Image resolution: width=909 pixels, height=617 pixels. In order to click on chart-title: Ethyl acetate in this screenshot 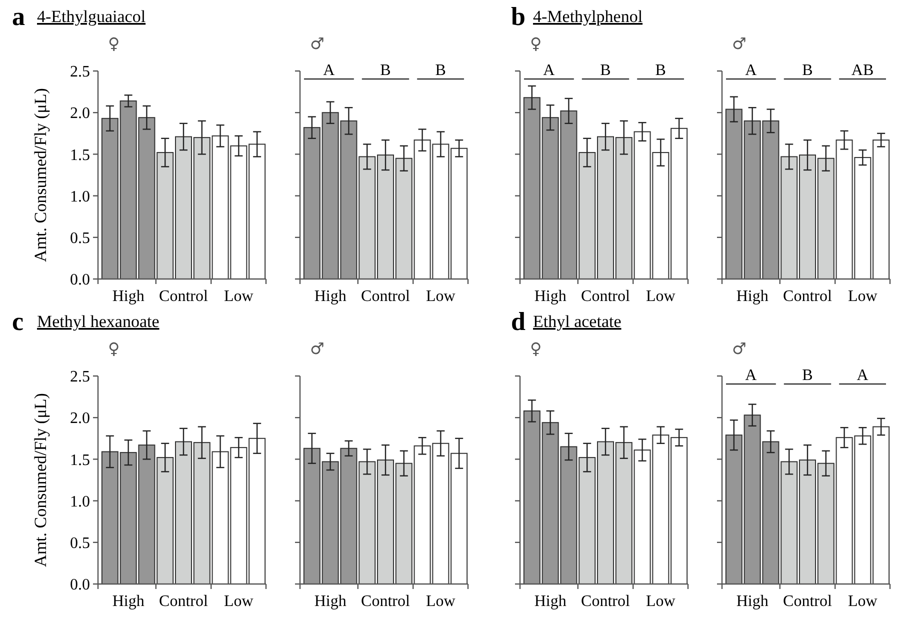, I will do `click(577, 321)`.